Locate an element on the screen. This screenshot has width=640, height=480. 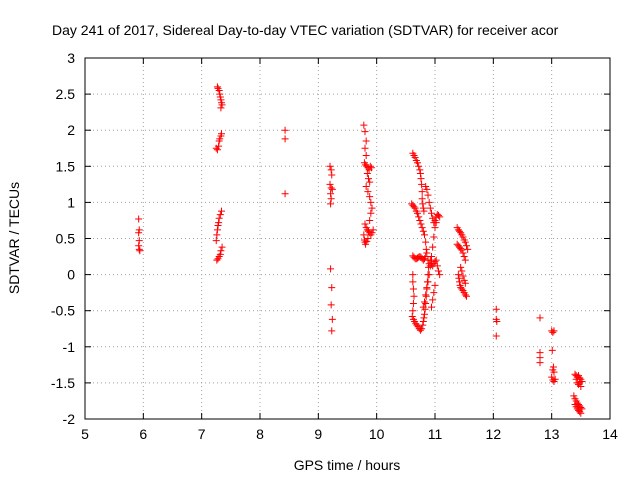
x-tick-label: 14 is located at coordinates (610, 434).